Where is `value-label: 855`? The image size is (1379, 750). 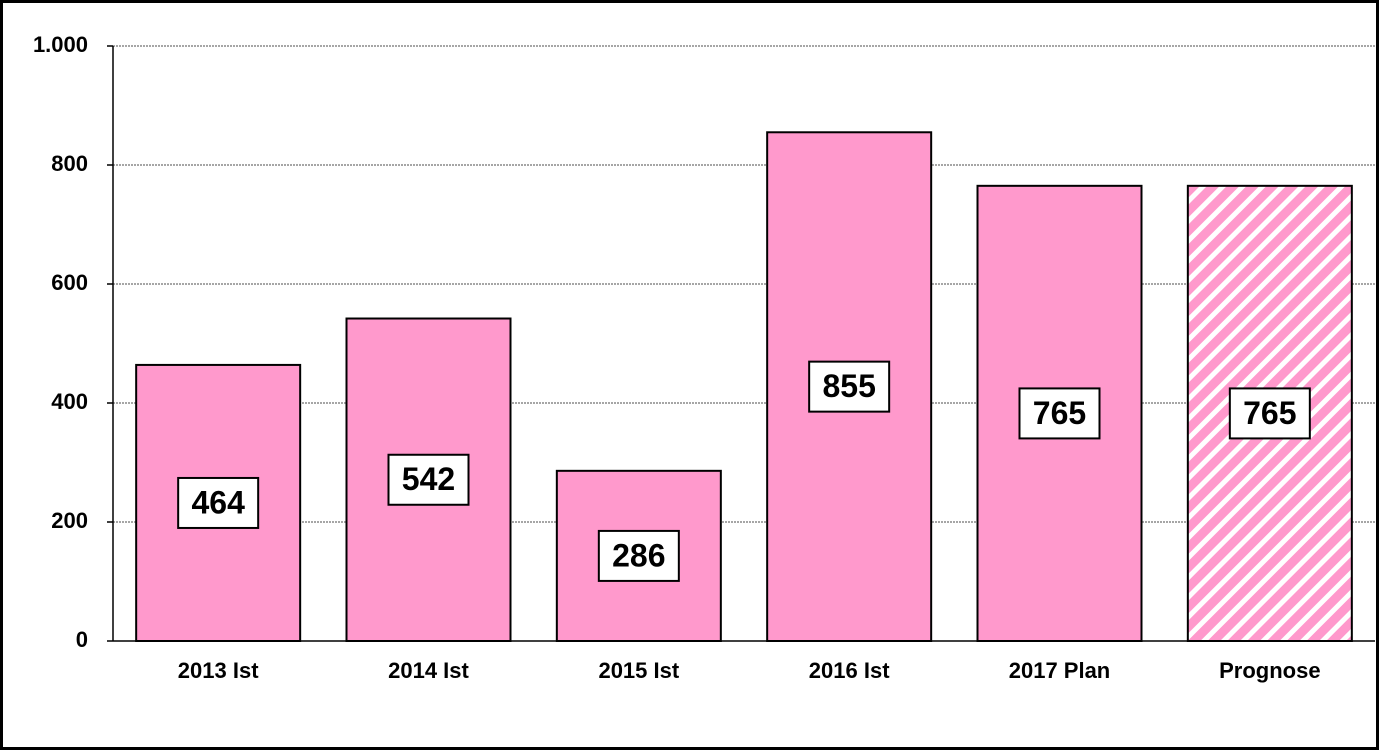 value-label: 855 is located at coordinates (848, 386).